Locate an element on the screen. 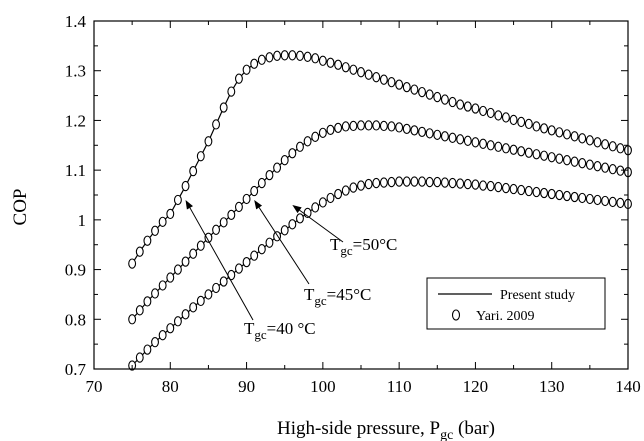  annotation-arrow-T40 is located at coordinates (221, 264).